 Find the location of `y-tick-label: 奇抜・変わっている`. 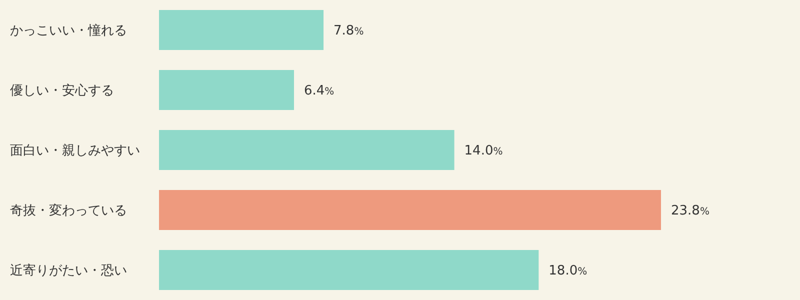

y-tick-label: 奇抜・変わっている is located at coordinates (68, 210).